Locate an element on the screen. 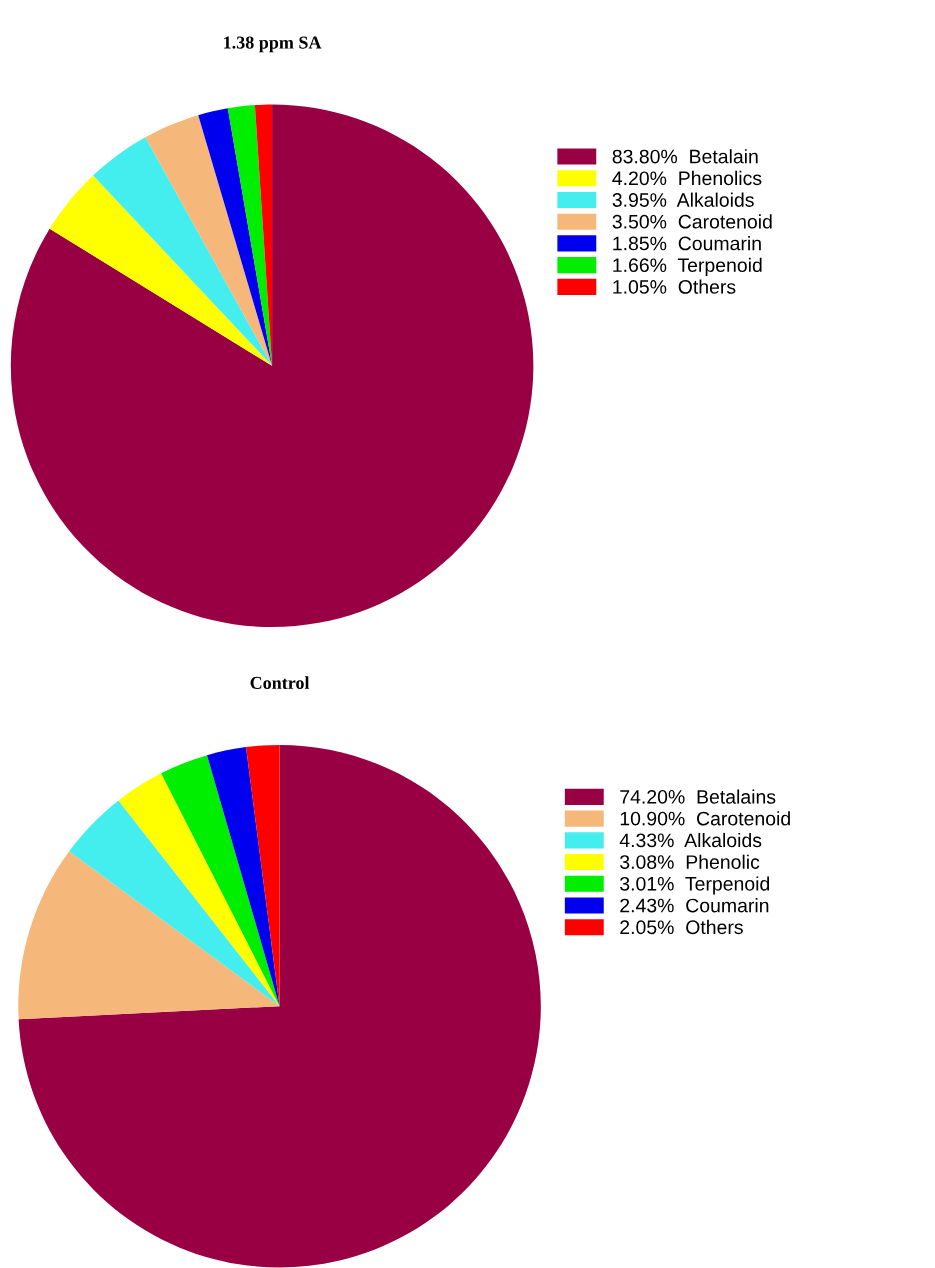 This screenshot has width=935, height=1268. legend-label: 1.66% Terpenoid is located at coordinates (687, 266).